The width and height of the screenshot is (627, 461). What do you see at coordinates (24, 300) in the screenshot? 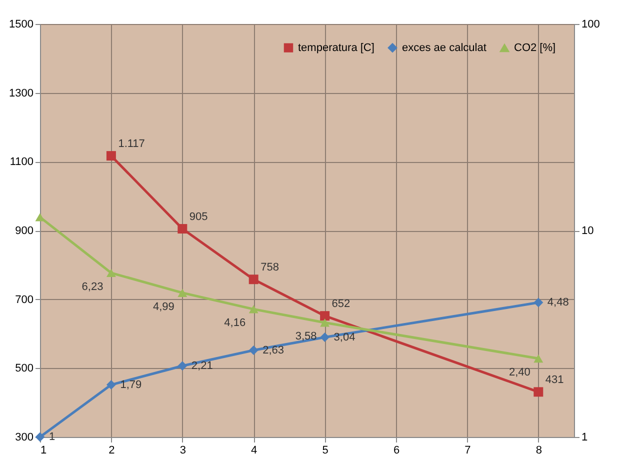
I see `y-tick-label: 700` at bounding box center [24, 300].